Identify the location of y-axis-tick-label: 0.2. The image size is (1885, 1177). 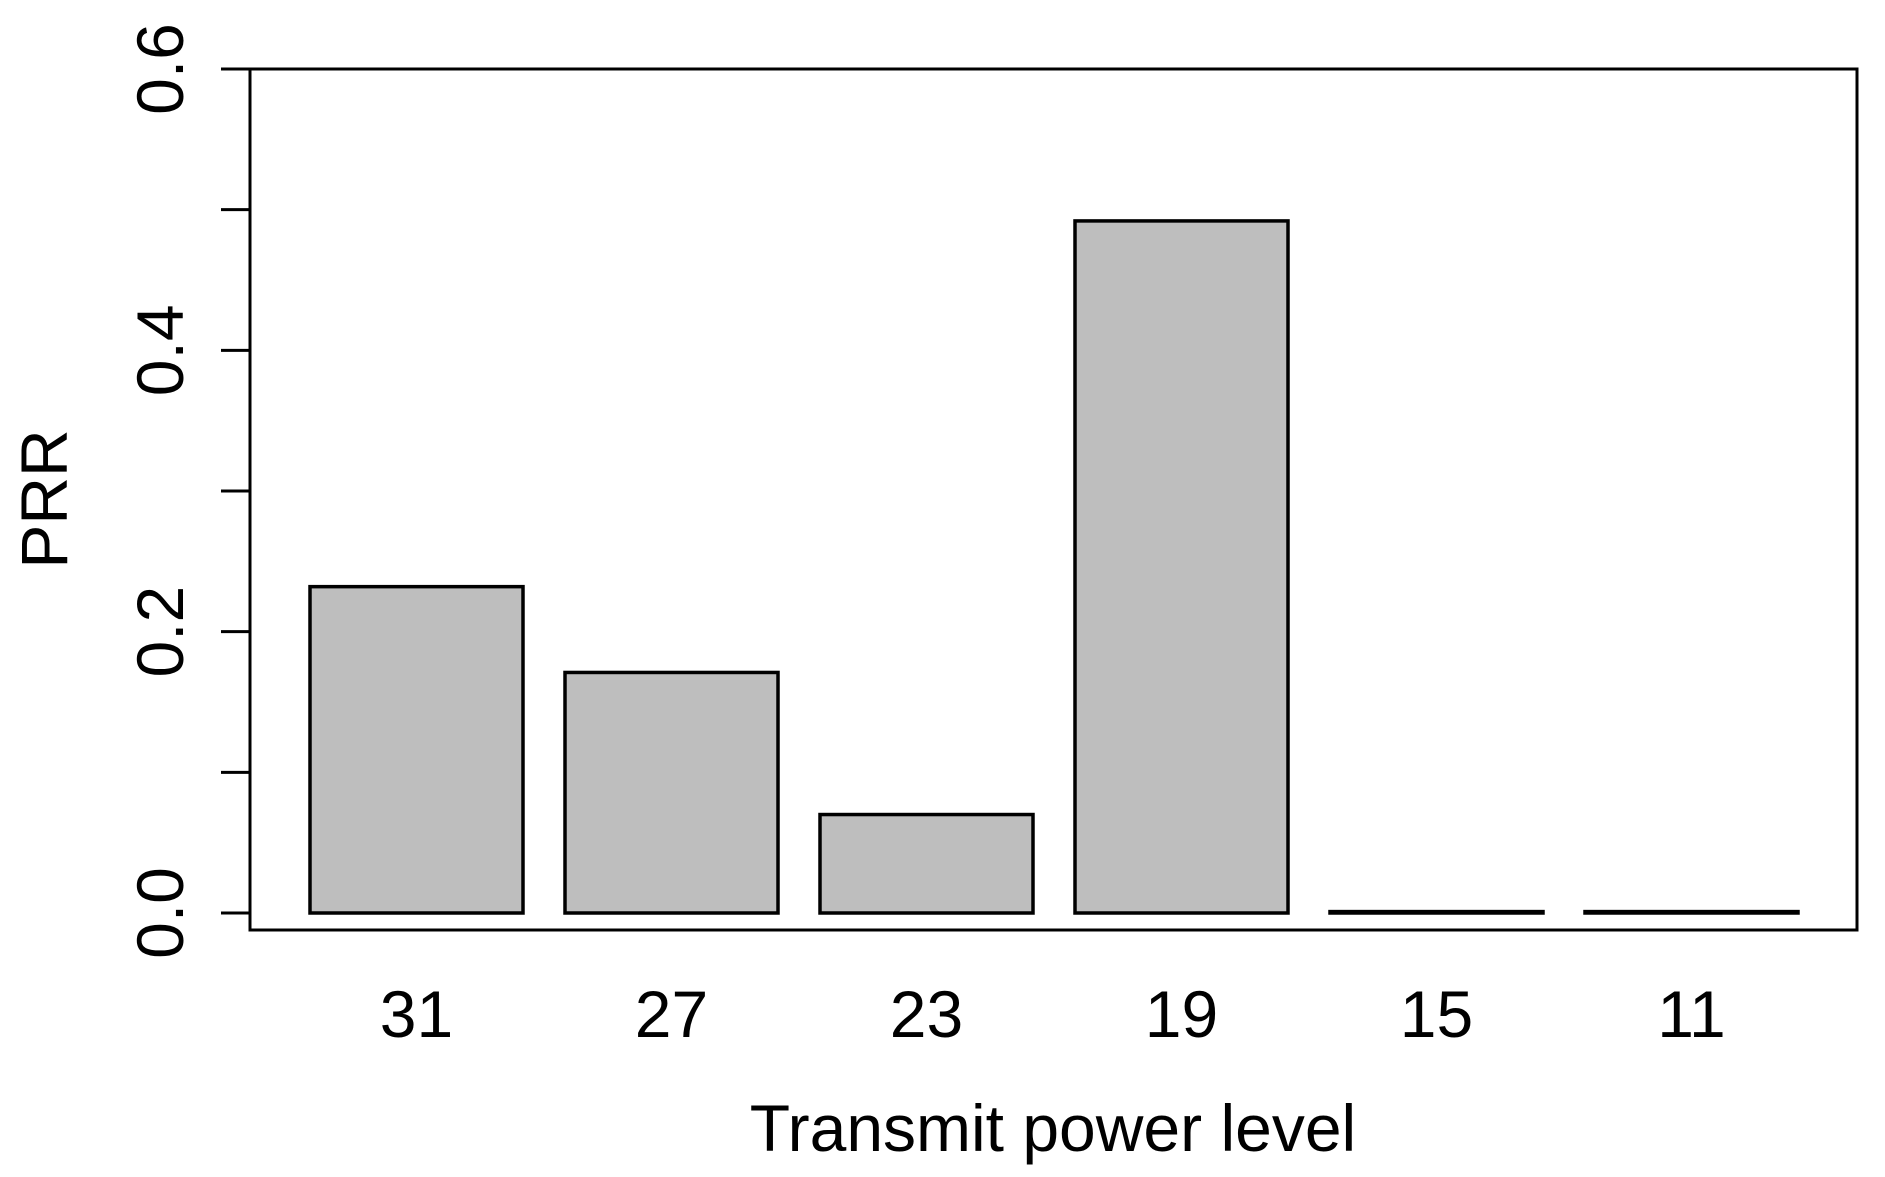
(160, 632).